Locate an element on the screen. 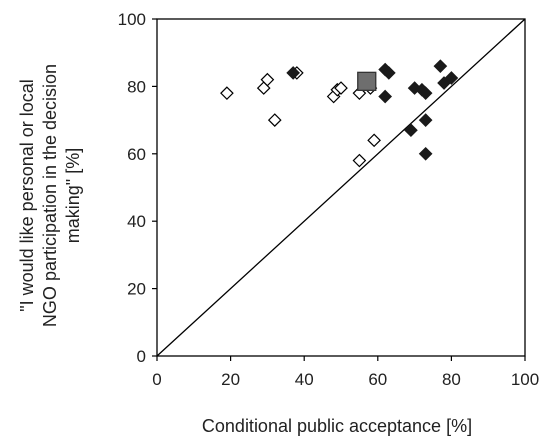 Image resolution: width=547 pixels, height=443 pixels. y-tick-label: 80 is located at coordinates (136, 86).